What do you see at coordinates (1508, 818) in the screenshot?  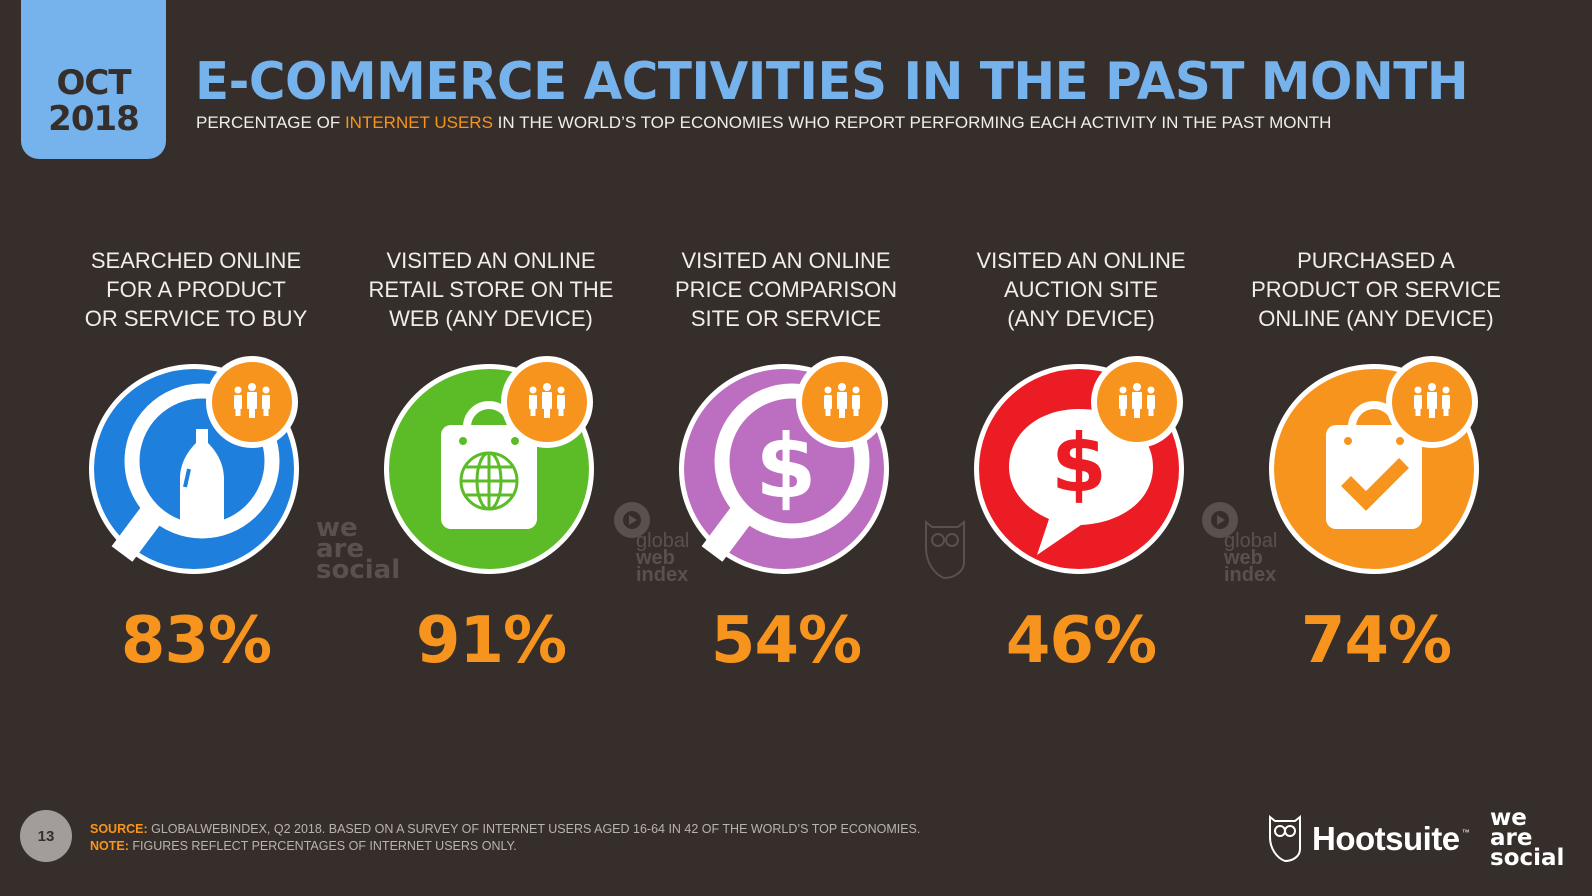 I see `logo-text: we` at bounding box center [1508, 818].